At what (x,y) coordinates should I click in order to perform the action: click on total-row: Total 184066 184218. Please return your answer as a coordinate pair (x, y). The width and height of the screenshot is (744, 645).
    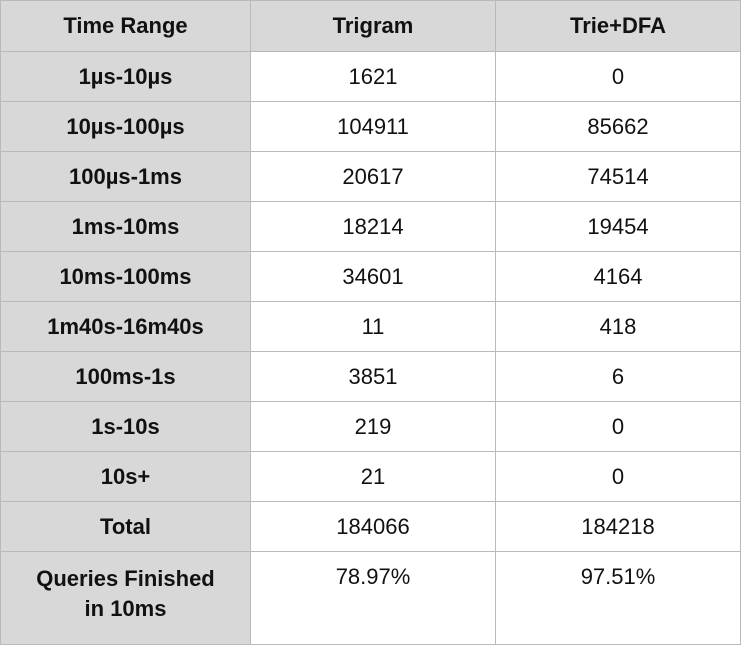
    Looking at the image, I should click on (370, 526).